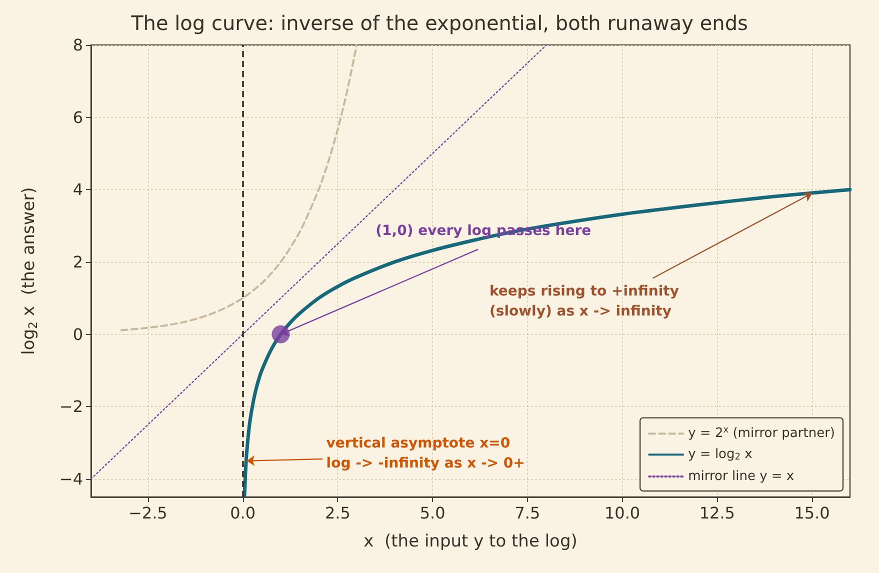 This screenshot has width=879, height=573. I want to click on annotation: keeps rising to +infinity (slowly) as x -> infinity, so click(584, 302).